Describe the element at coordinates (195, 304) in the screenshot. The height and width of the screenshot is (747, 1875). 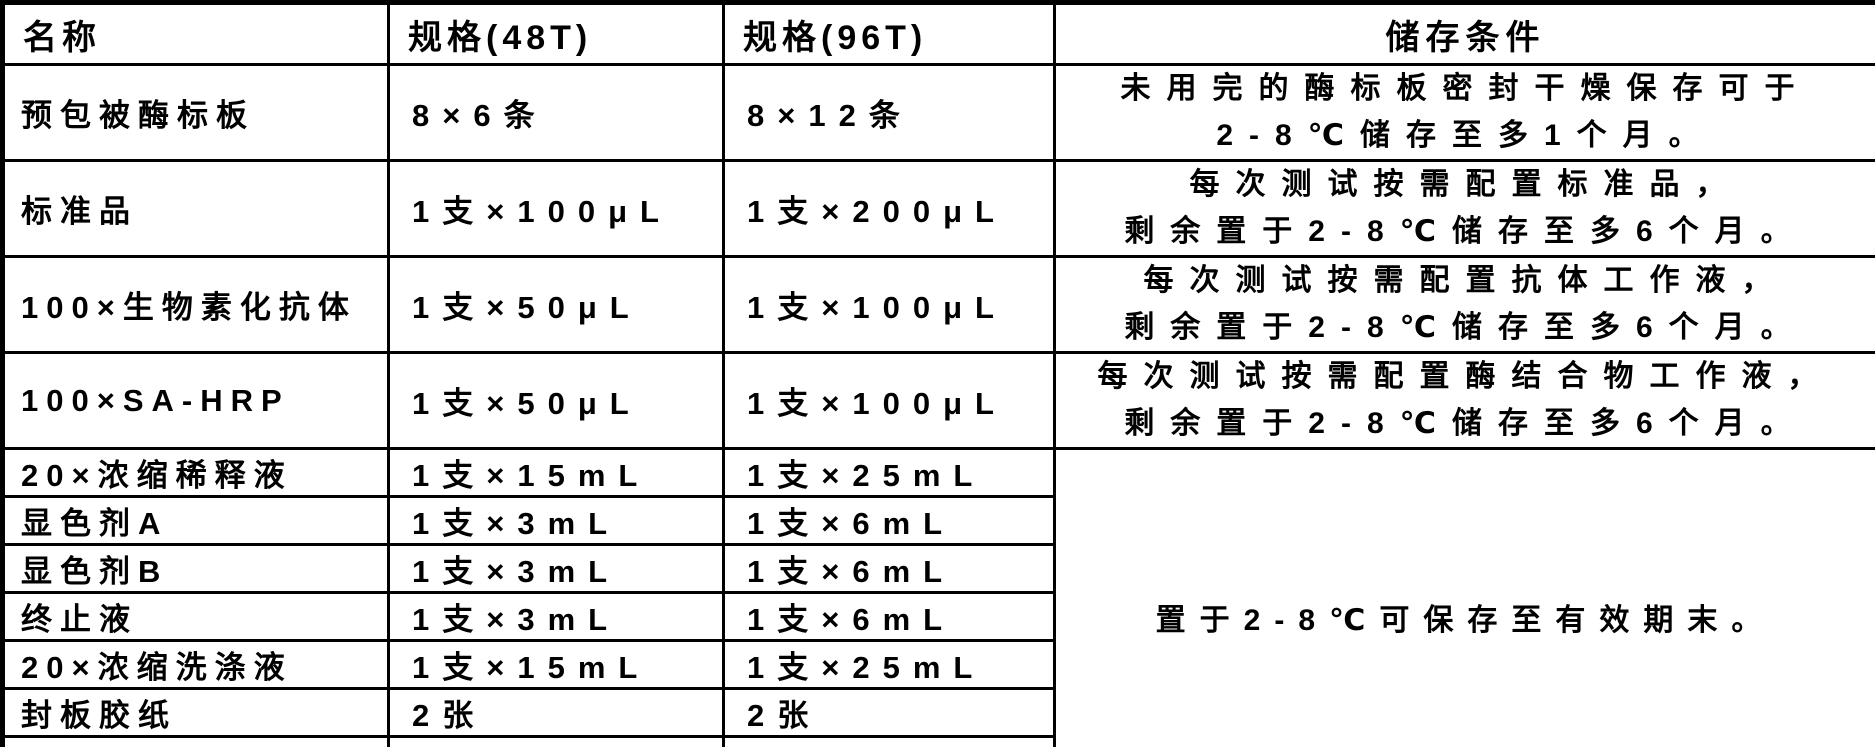
I see `component-name-cell: 100×生物素化抗体` at that location.